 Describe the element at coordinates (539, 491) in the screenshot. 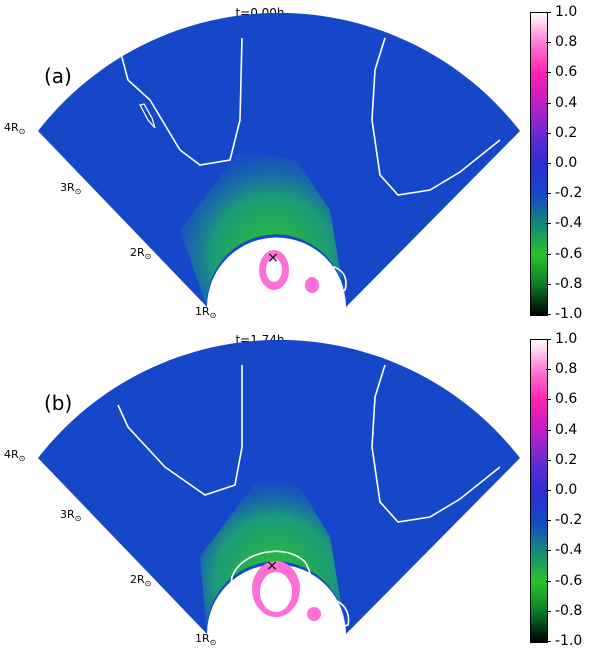

I see `colorbar-b` at that location.